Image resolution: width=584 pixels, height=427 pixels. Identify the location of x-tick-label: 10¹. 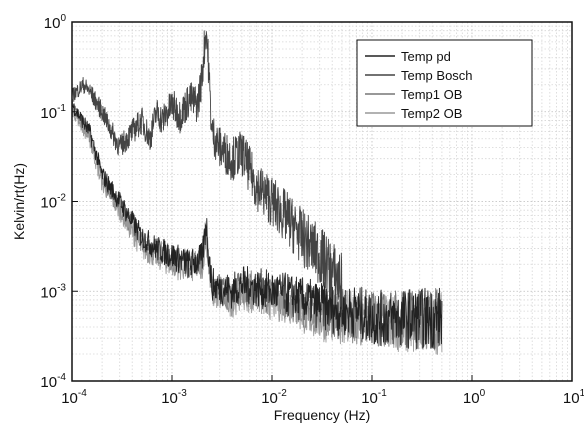
(573, 397).